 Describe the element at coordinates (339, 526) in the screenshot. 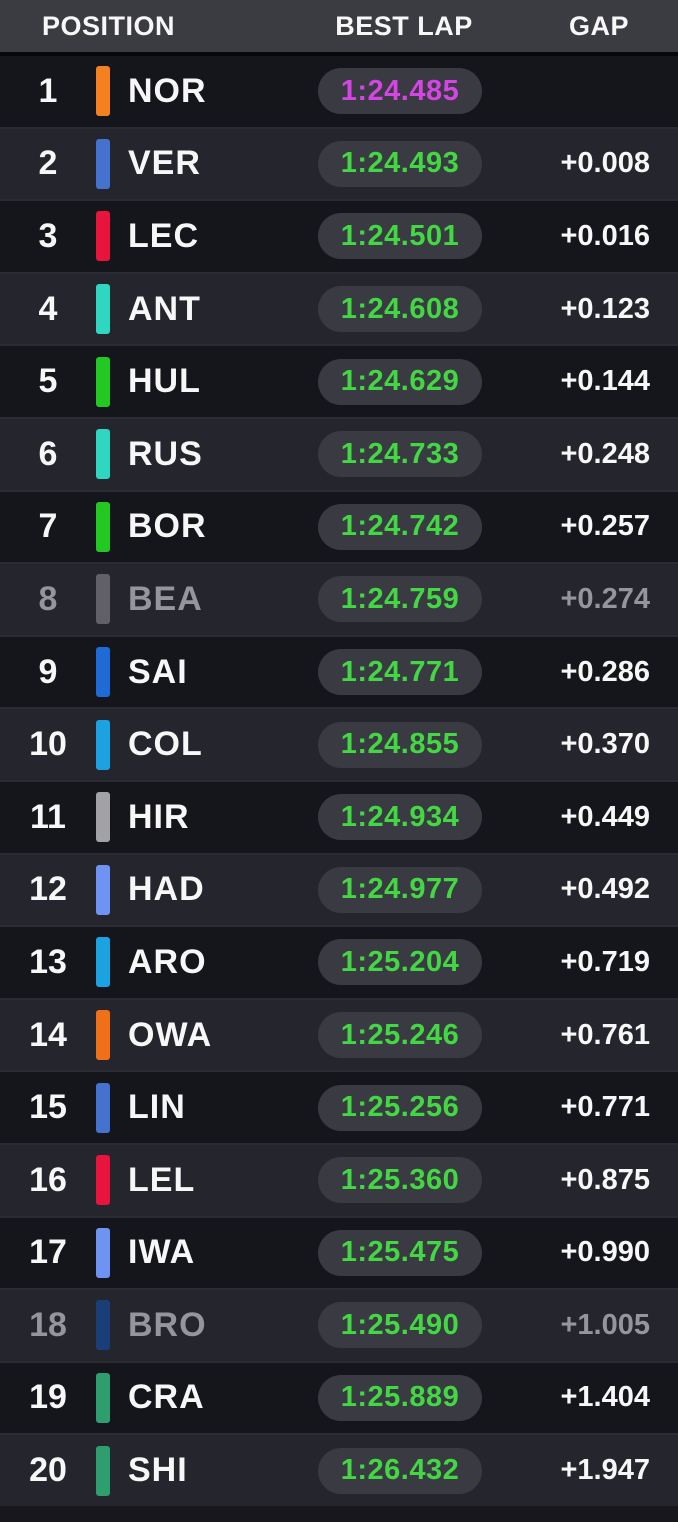

I see `driver-row: 7 BOR 1:24.742 +0.257` at that location.